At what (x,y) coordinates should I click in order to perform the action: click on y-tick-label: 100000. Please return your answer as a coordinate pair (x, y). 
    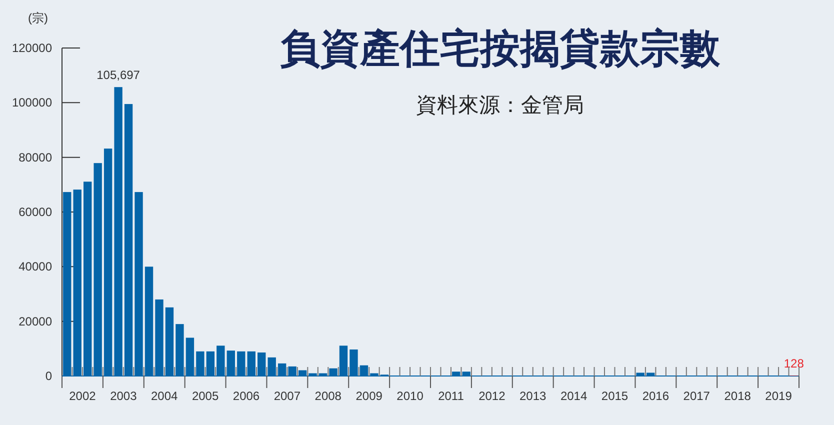
    Looking at the image, I should click on (32, 103).